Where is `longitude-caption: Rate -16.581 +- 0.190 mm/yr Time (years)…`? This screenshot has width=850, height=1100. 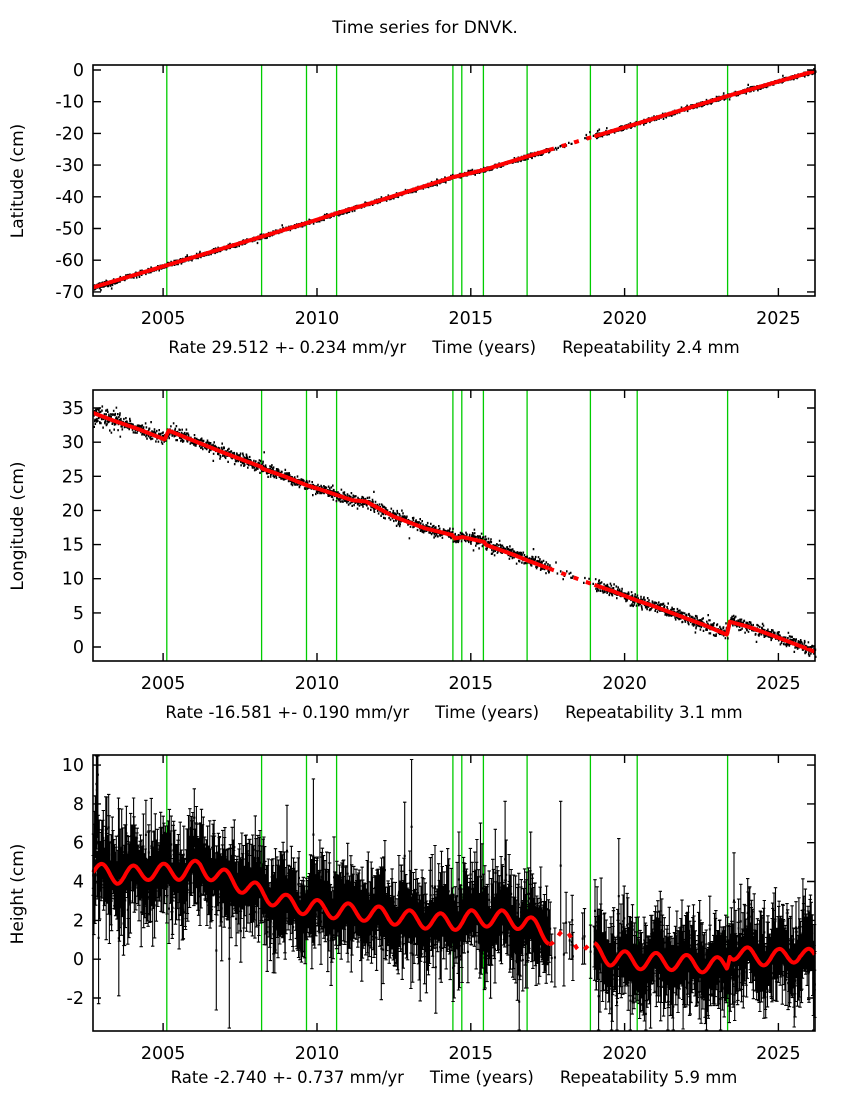 longitude-caption: Rate -16.581 +- 0.190 mm/yr Time (years)… is located at coordinates (454, 712).